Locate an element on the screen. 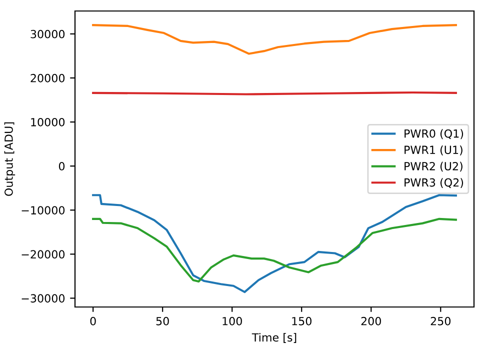  x-tick-label: 200 is located at coordinates (371, 321).